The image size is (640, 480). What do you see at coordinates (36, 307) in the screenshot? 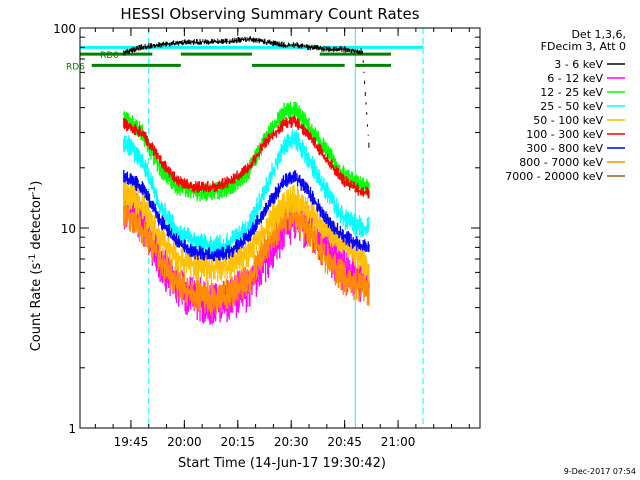
I see `y-axis-label-part: Count Rate (s` at bounding box center [36, 307].